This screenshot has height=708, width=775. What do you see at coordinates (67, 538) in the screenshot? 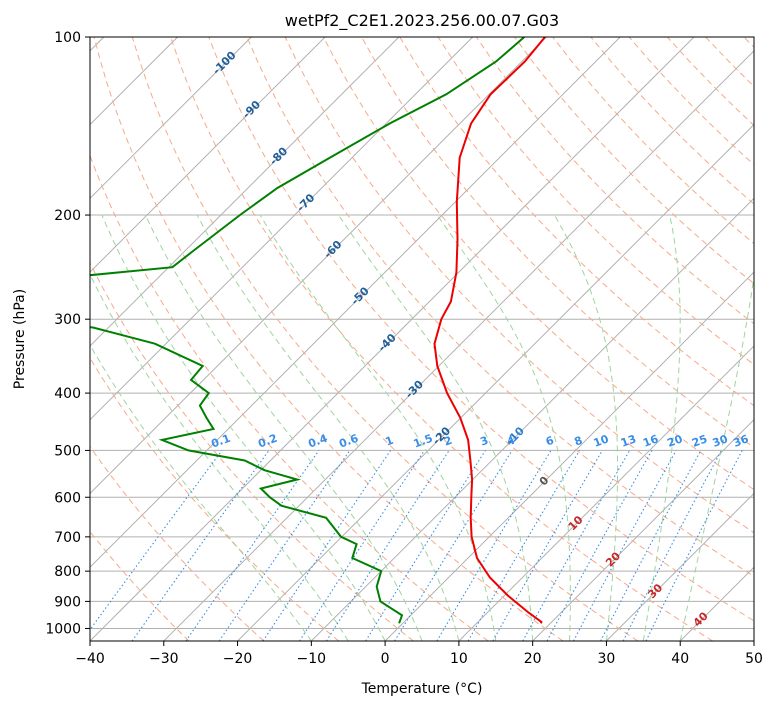
I see `y-tick-label: 700` at bounding box center [67, 538].